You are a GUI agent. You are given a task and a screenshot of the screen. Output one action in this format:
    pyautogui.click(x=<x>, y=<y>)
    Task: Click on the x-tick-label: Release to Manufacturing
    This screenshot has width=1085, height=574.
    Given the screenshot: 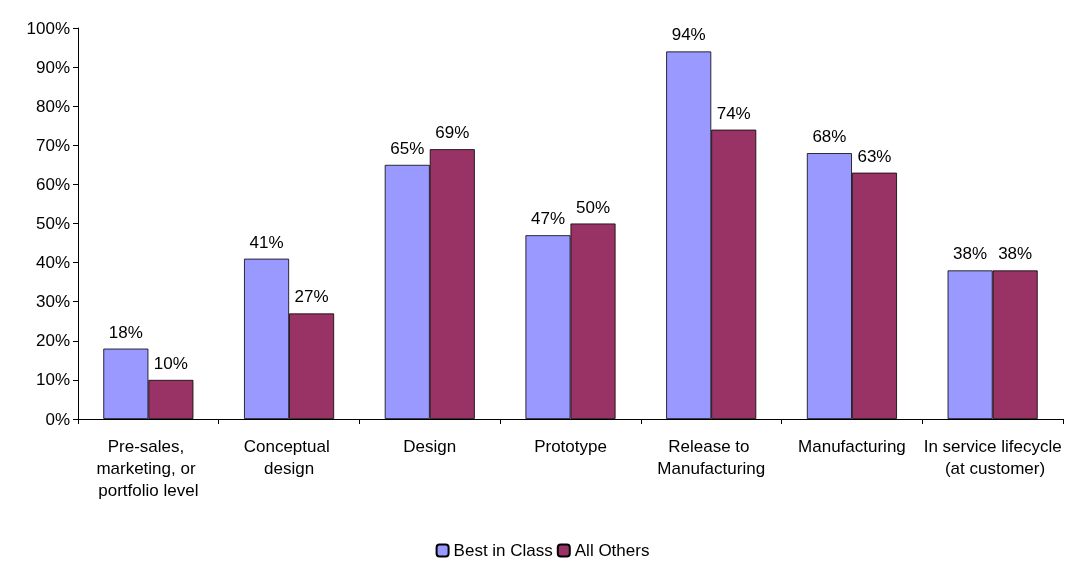 What is the action you would take?
    pyautogui.click(x=711, y=457)
    